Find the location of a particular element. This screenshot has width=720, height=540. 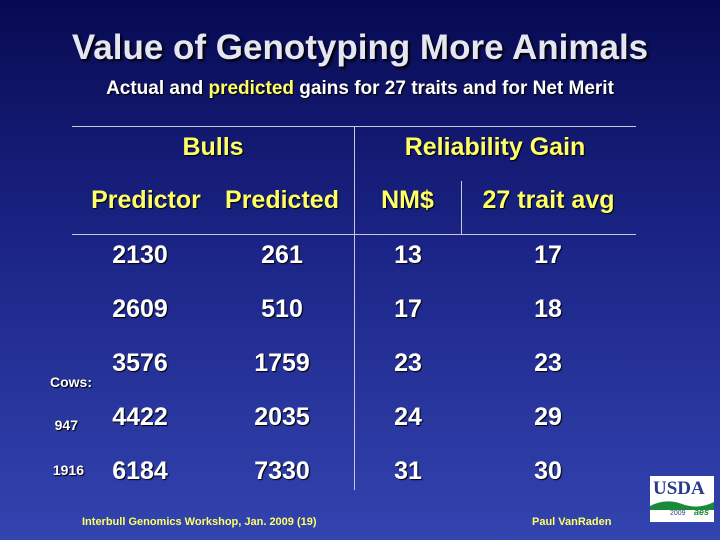

cell-predicted: 1759 is located at coordinates (282, 363).